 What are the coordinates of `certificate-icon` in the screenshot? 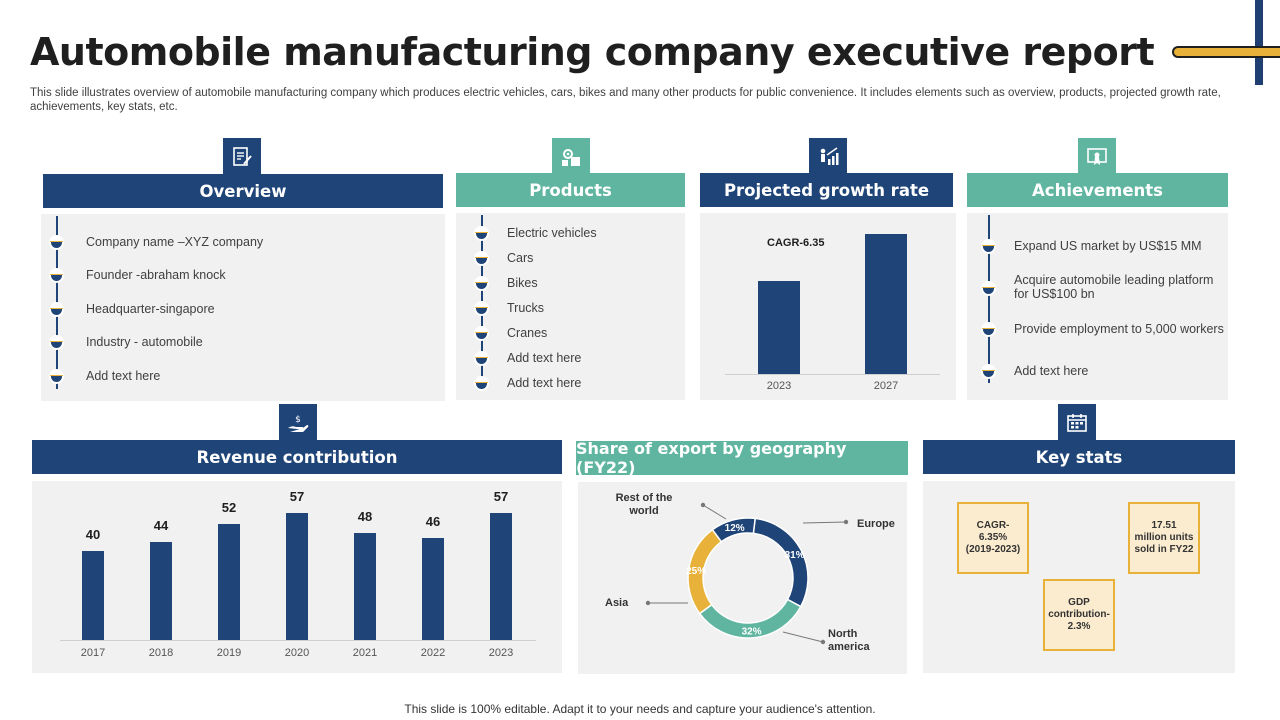 It's located at (1097, 157).